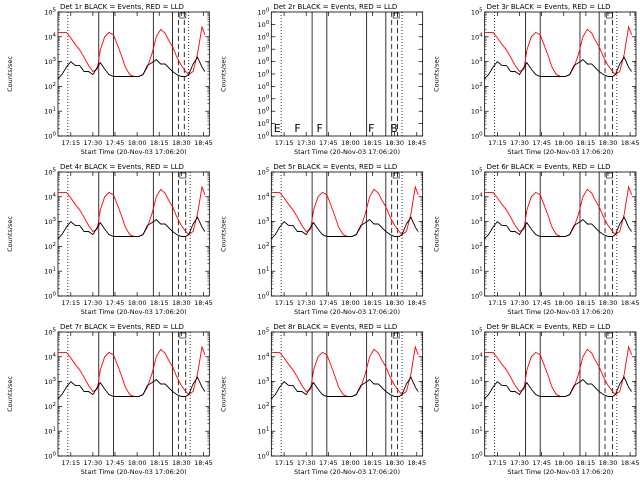 The width and height of the screenshot is (640, 480). I want to click on panel-title: Det 8r BLACK = Events, RED = LLD, so click(335, 327).